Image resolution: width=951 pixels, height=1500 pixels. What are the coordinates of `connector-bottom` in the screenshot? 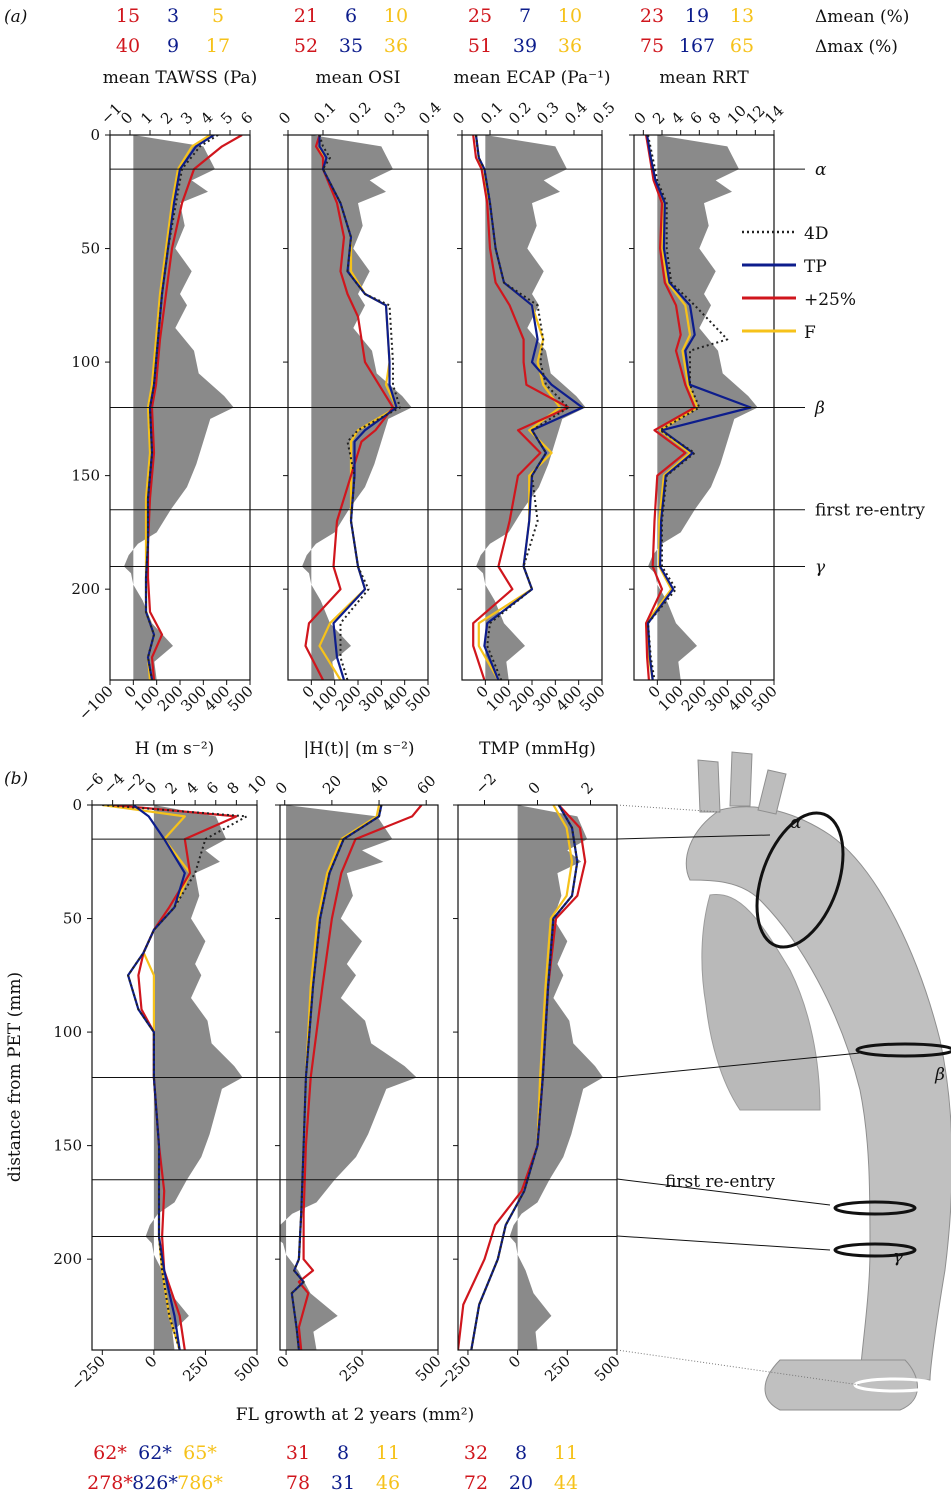 It's located at (738, 1367).